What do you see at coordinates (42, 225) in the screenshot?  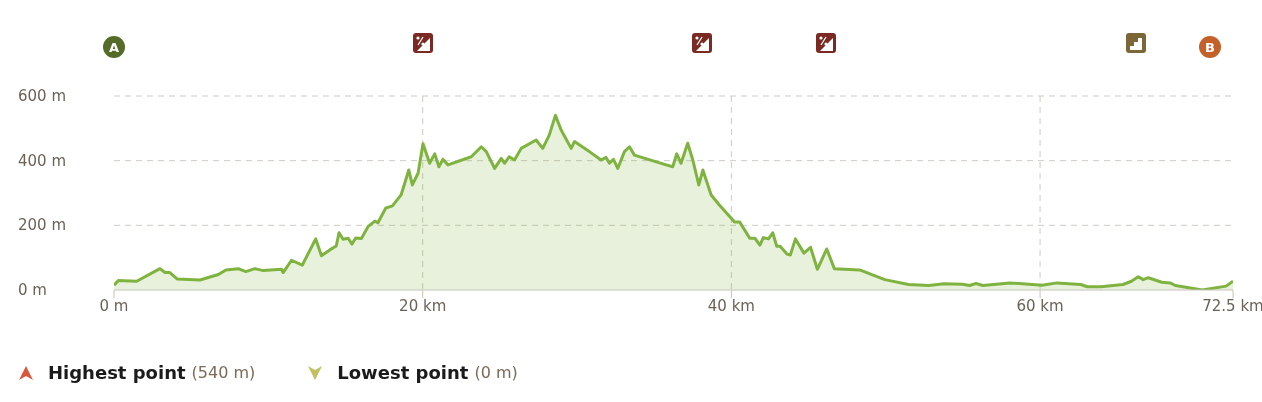 I see `y-tick-label: 200 m` at bounding box center [42, 225].